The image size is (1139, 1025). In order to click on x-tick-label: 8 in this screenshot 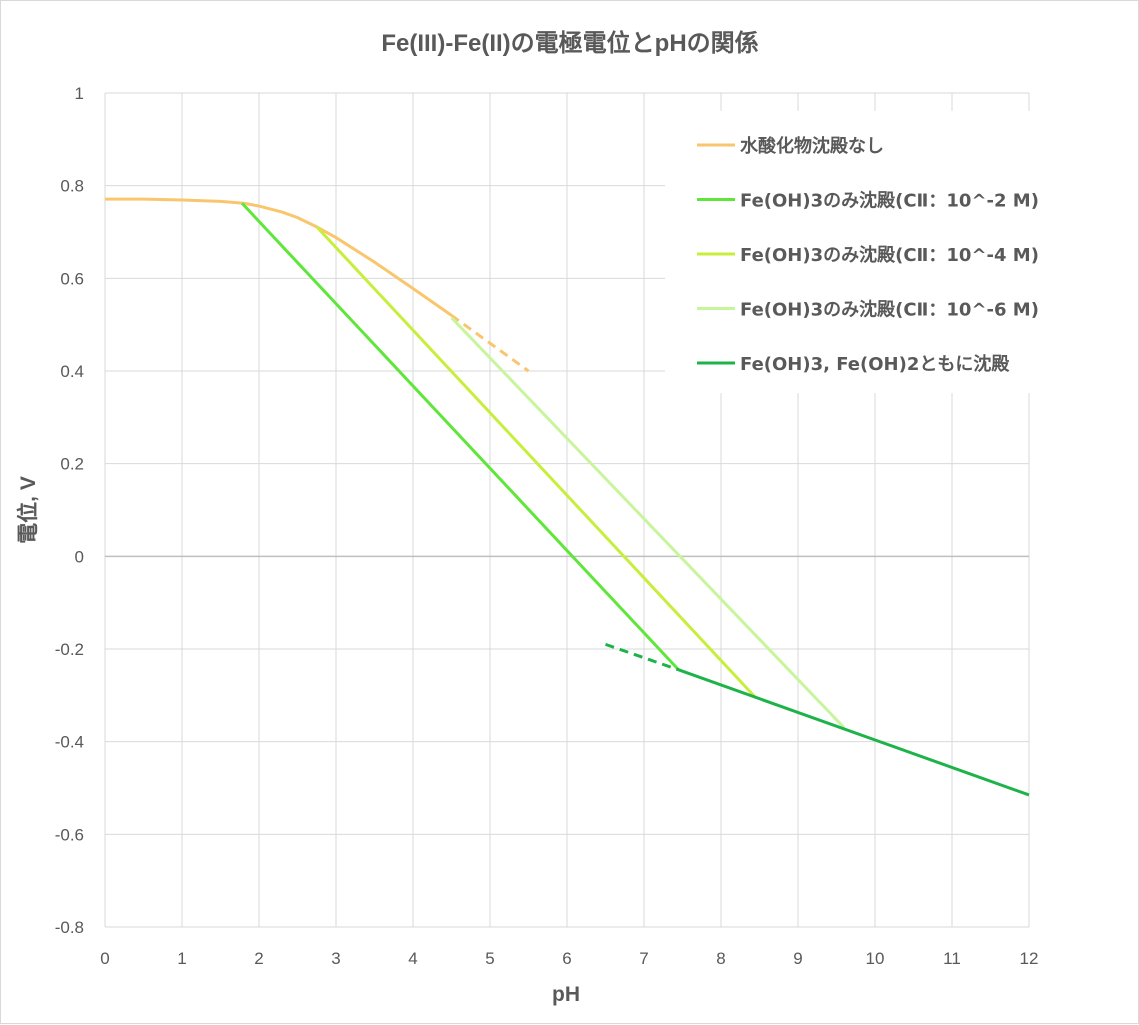, I will do `click(720, 958)`.